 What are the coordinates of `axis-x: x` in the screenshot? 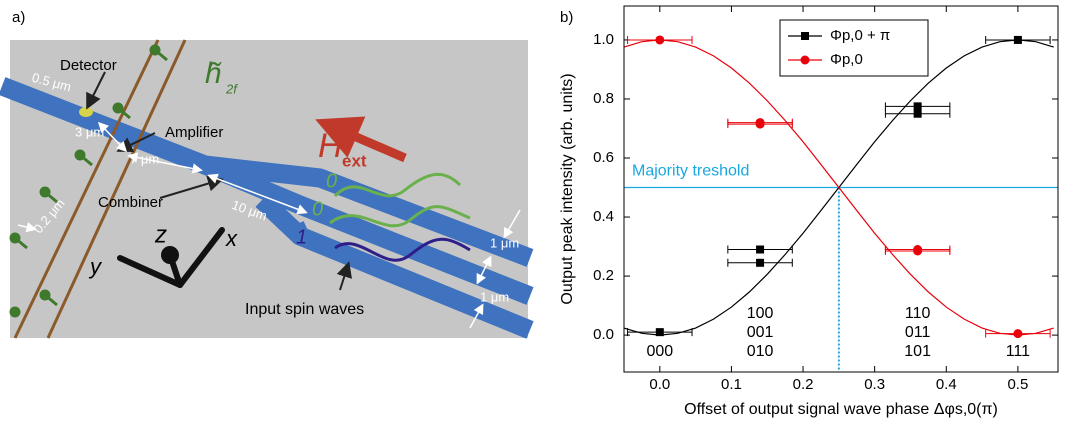 It's located at (231, 238).